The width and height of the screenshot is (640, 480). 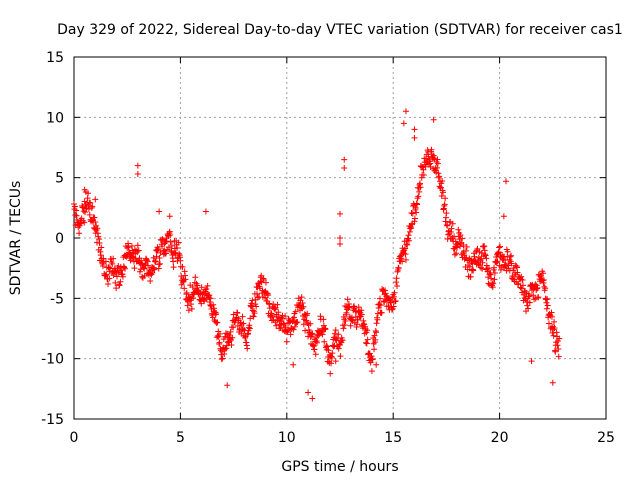 I want to click on y-tick-label: 0, so click(x=59, y=239).